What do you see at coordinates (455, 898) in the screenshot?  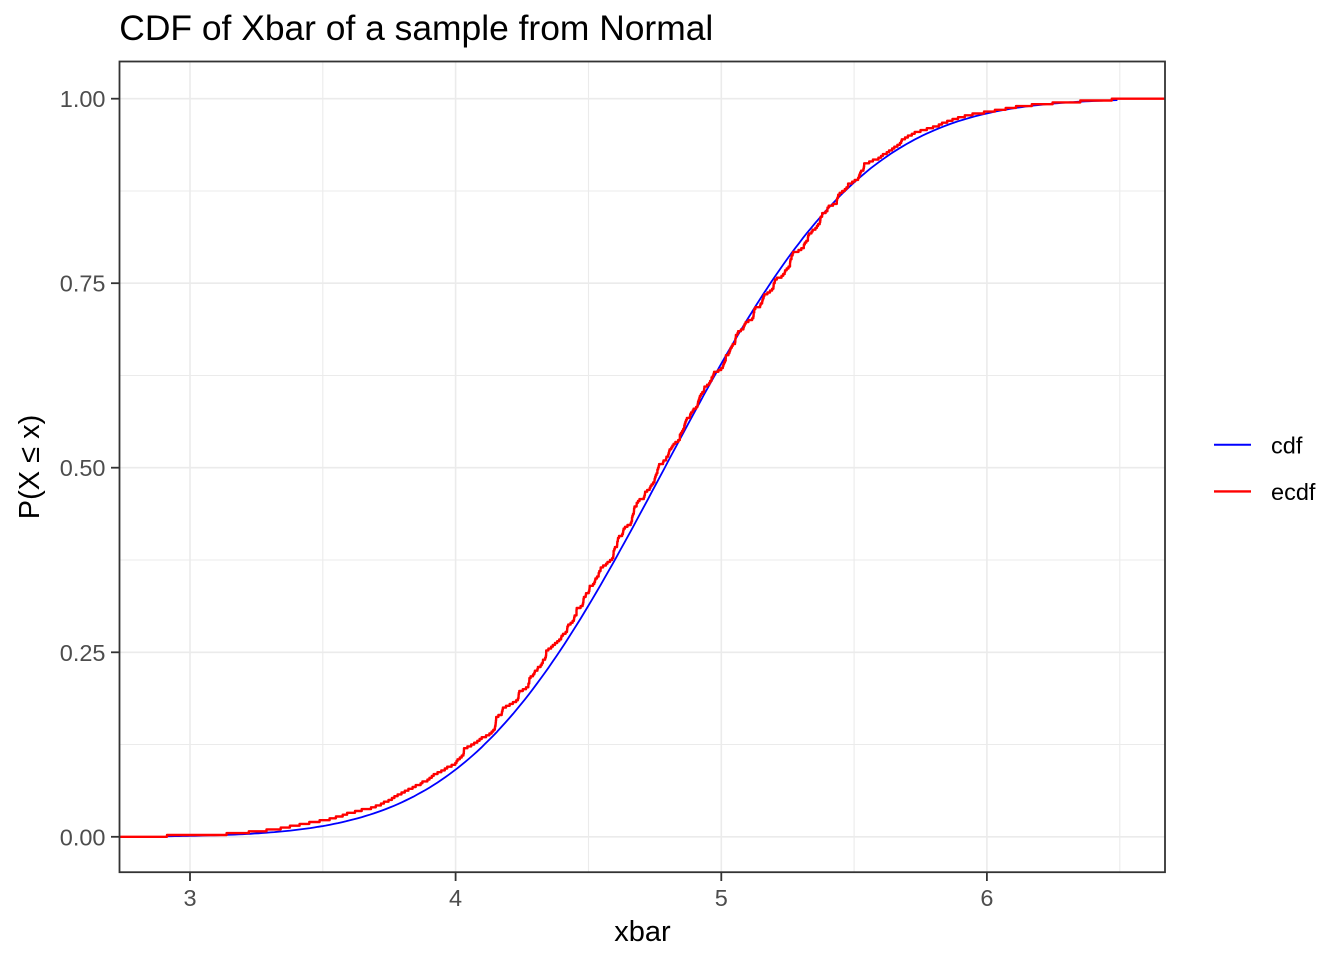 I see `svg-text: 4` at bounding box center [455, 898].